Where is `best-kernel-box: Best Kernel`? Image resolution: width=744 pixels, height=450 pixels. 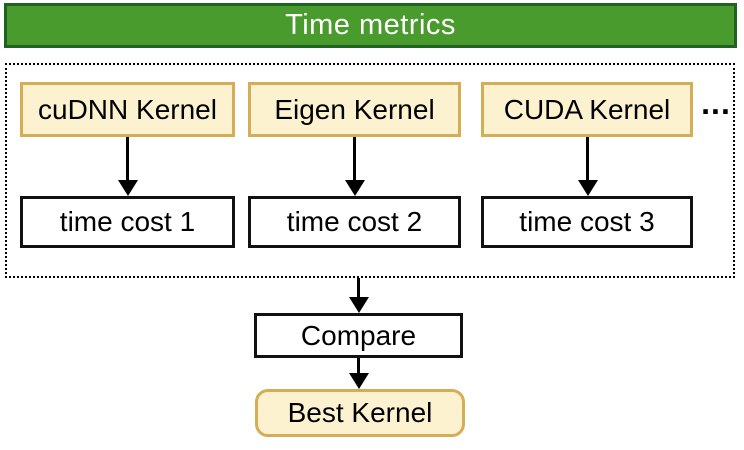
best-kernel-box: Best Kernel is located at coordinates (360, 413).